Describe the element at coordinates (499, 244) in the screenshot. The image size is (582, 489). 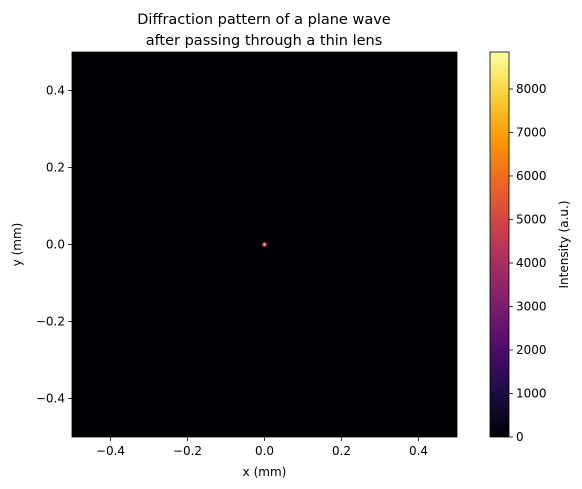
I see `colorbar` at that location.